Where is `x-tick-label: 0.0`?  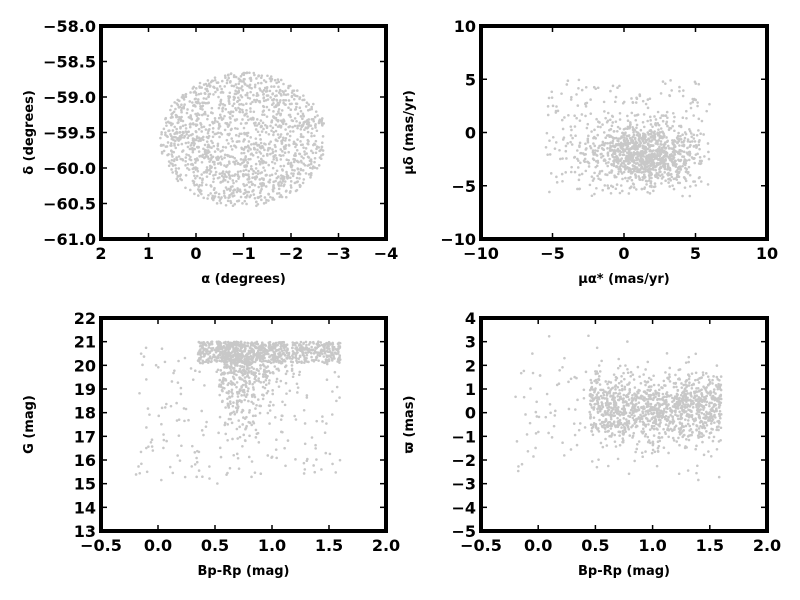 x-tick-label: 0.0 is located at coordinates (158, 545).